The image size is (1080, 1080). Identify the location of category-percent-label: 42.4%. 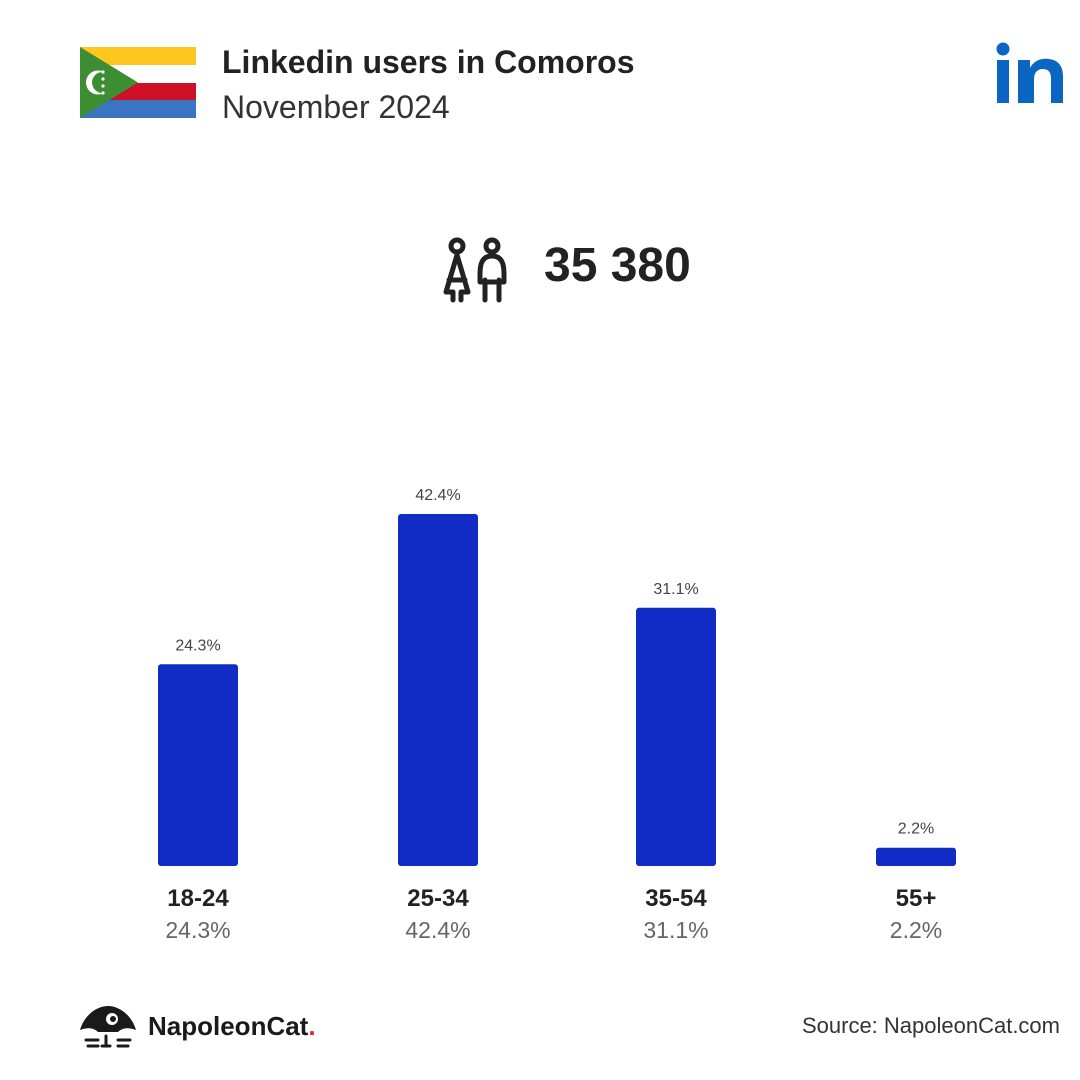
(437, 930).